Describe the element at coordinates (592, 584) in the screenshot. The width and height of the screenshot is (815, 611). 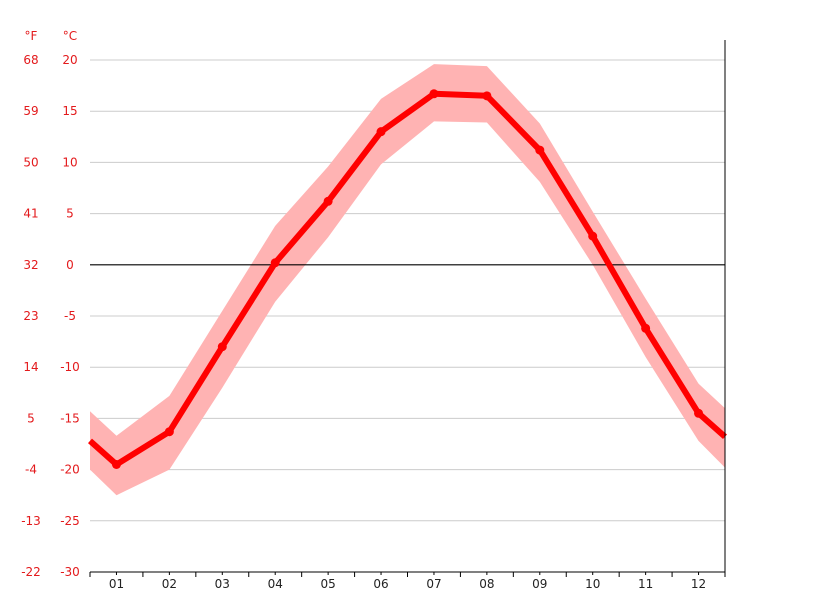
I see `x-tick-label-10: 10` at that location.